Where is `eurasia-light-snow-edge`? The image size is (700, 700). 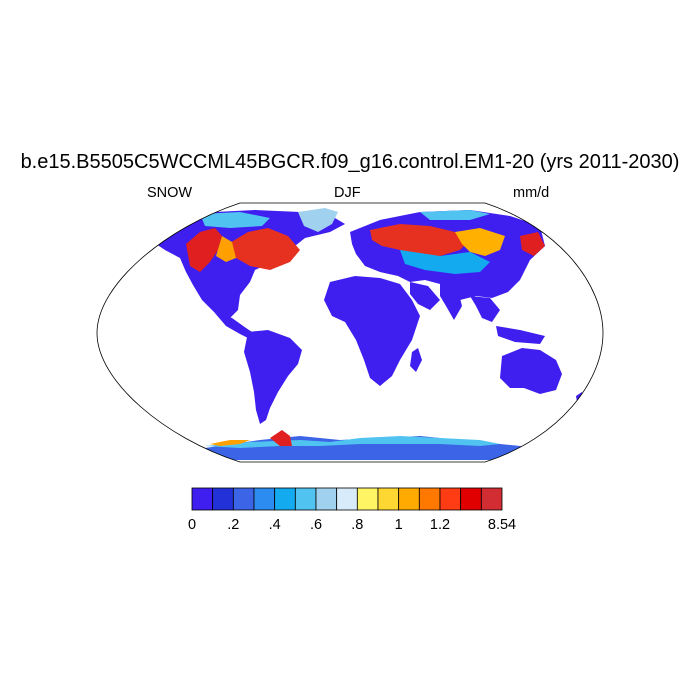 eurasia-light-snow-edge is located at coordinates (455, 215).